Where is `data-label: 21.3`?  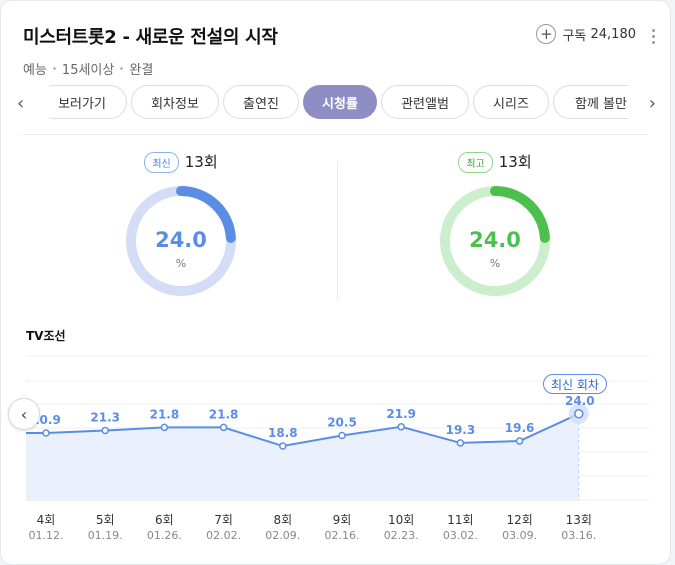
data-label: 21.3 is located at coordinates (105, 418).